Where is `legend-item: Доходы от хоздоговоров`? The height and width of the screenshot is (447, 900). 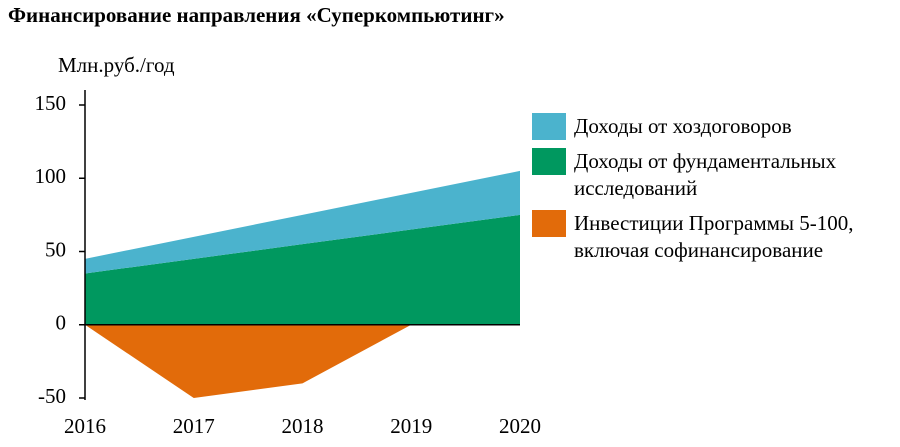
legend-item: Доходы от хоздоговоров is located at coordinates (712, 126).